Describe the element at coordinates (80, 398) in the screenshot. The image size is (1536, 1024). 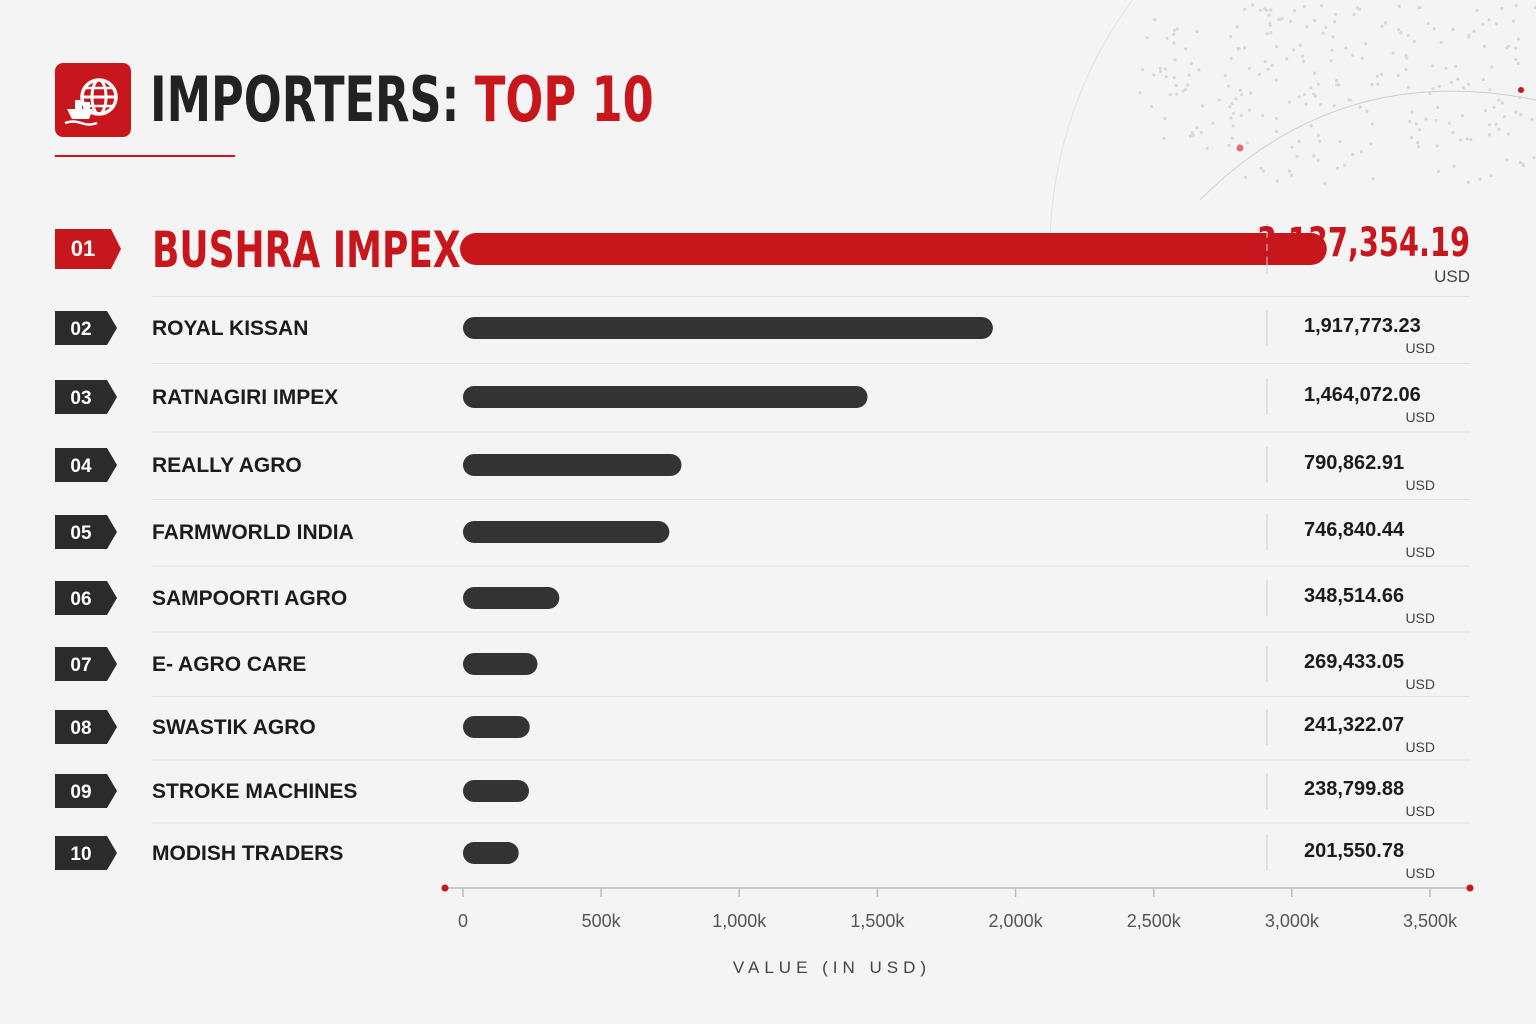
I see `rank-label: 03` at that location.